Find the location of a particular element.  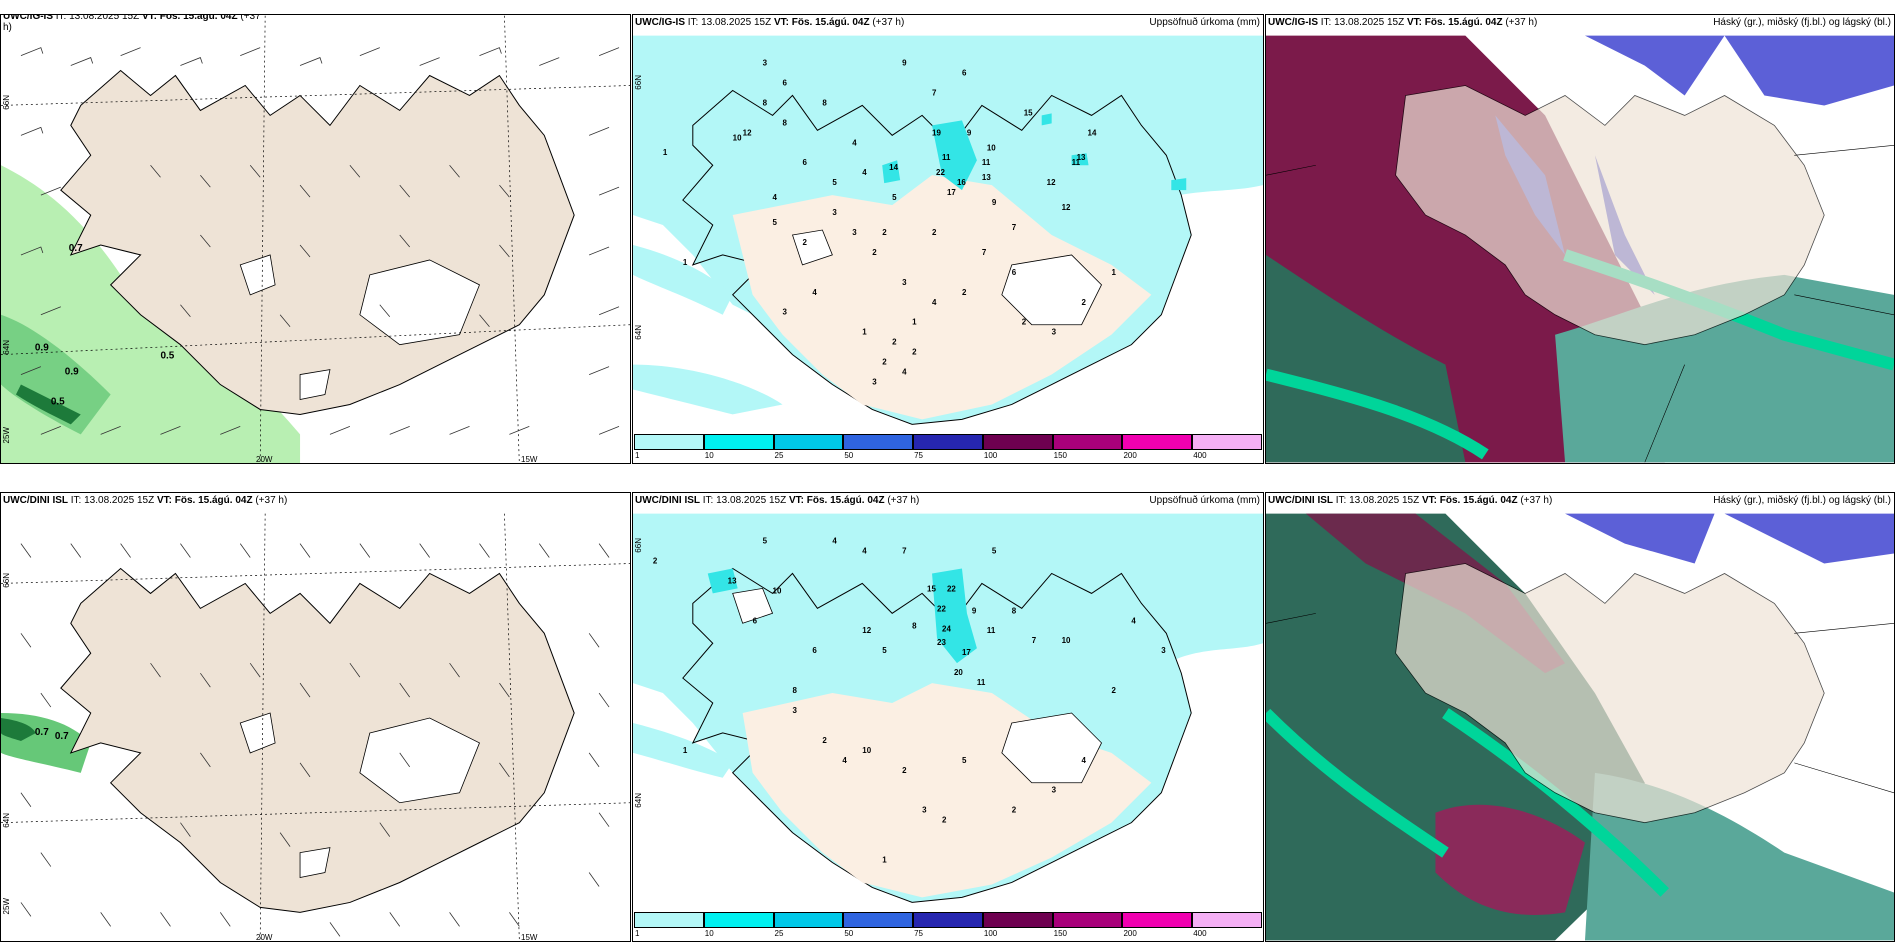

colorbar-tick: 75 is located at coordinates (919, 933).